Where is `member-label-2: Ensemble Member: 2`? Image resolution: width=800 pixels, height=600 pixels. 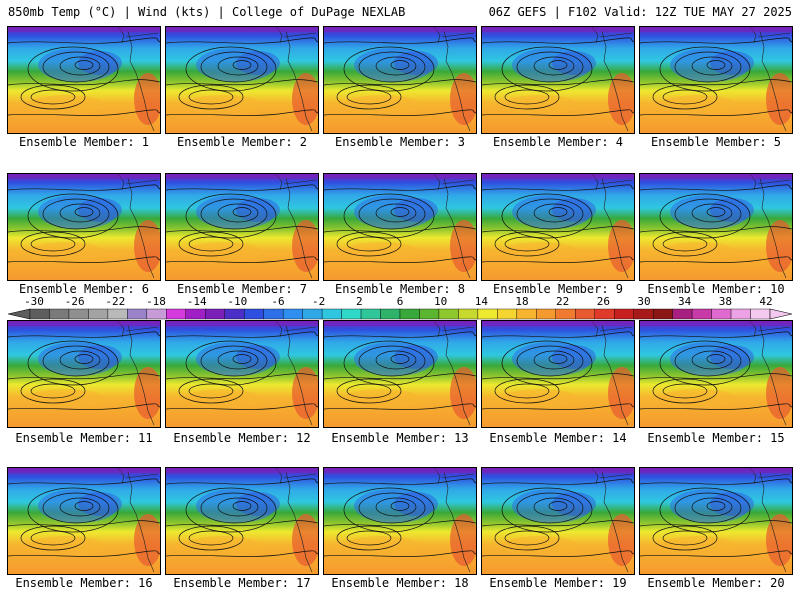
member-label-2: Ensemble Member: 2 is located at coordinates (242, 142).